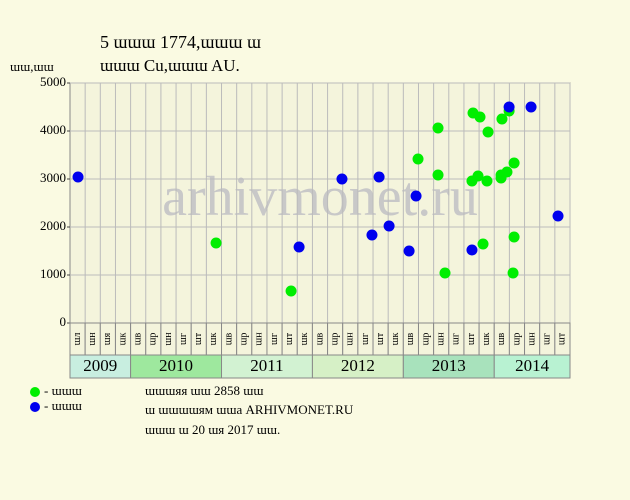  I want to click on y-tick-label: 1000, so click(53, 273).